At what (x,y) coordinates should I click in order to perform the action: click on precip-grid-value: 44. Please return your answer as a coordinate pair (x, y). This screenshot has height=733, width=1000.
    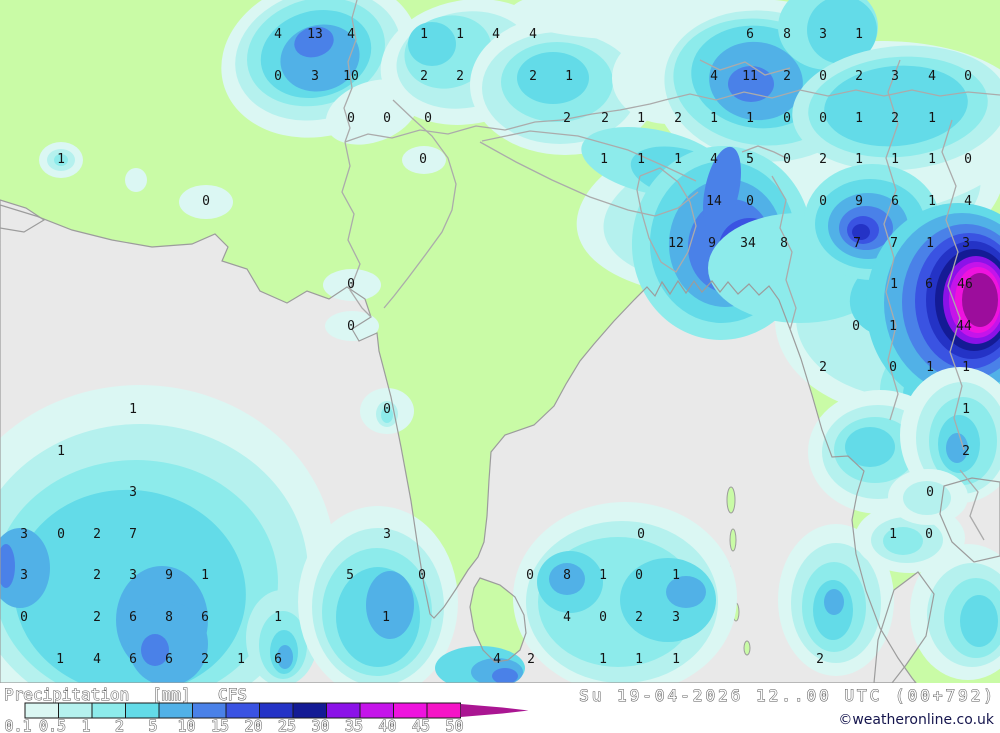
    Looking at the image, I should click on (964, 326).